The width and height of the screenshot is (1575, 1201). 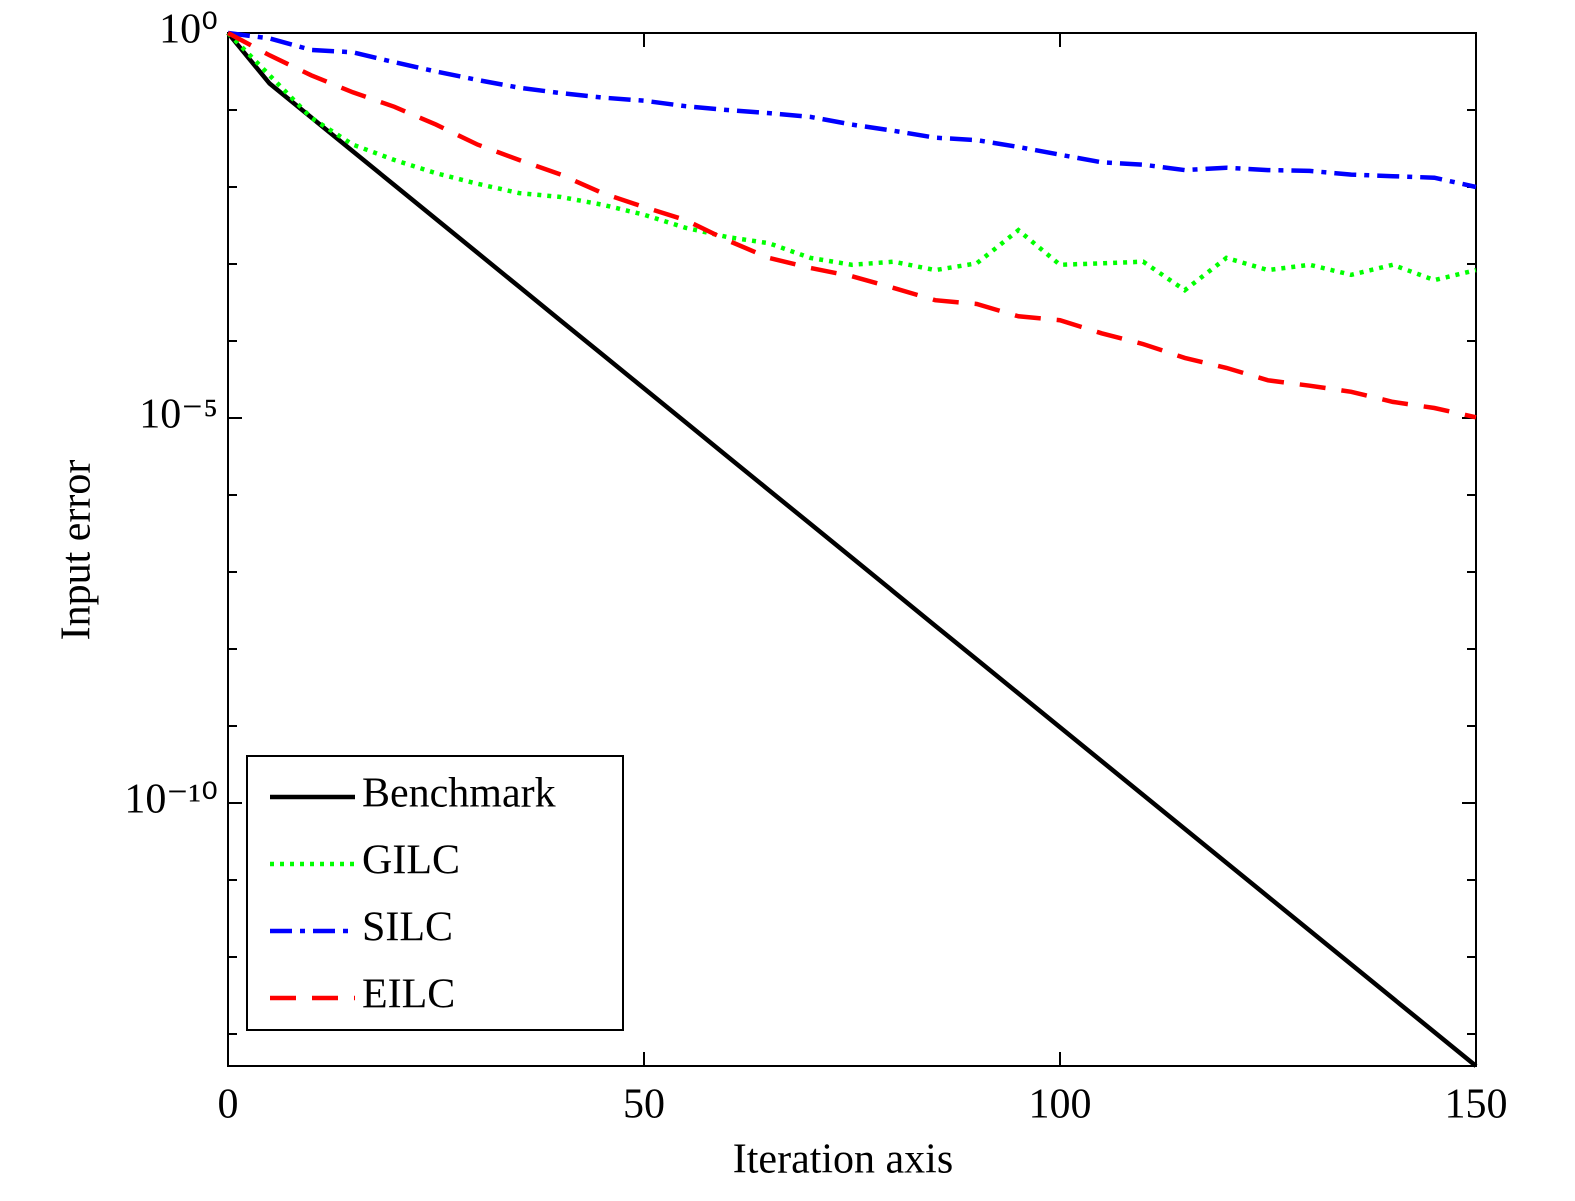 I want to click on series-line, so click(x=852, y=110).